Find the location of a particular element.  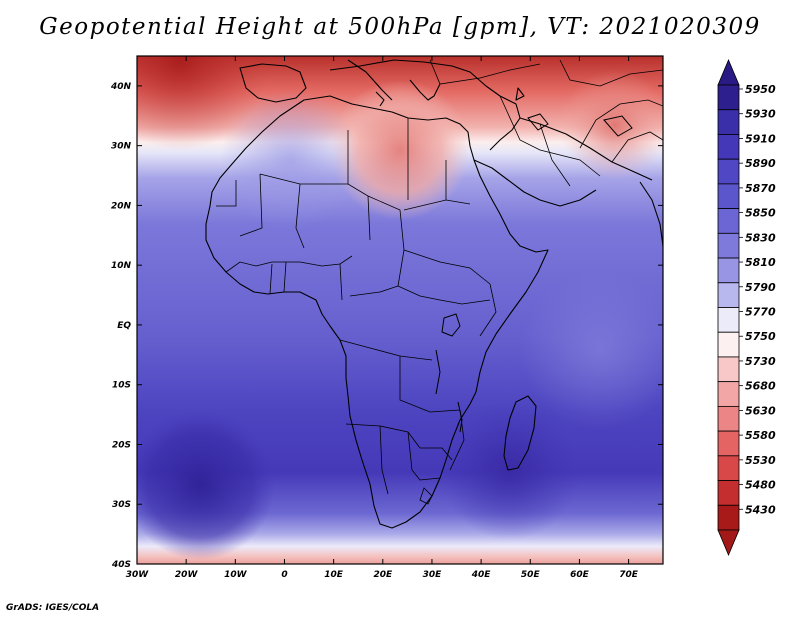

lon-tick-label: 20E is located at coordinates (383, 575).